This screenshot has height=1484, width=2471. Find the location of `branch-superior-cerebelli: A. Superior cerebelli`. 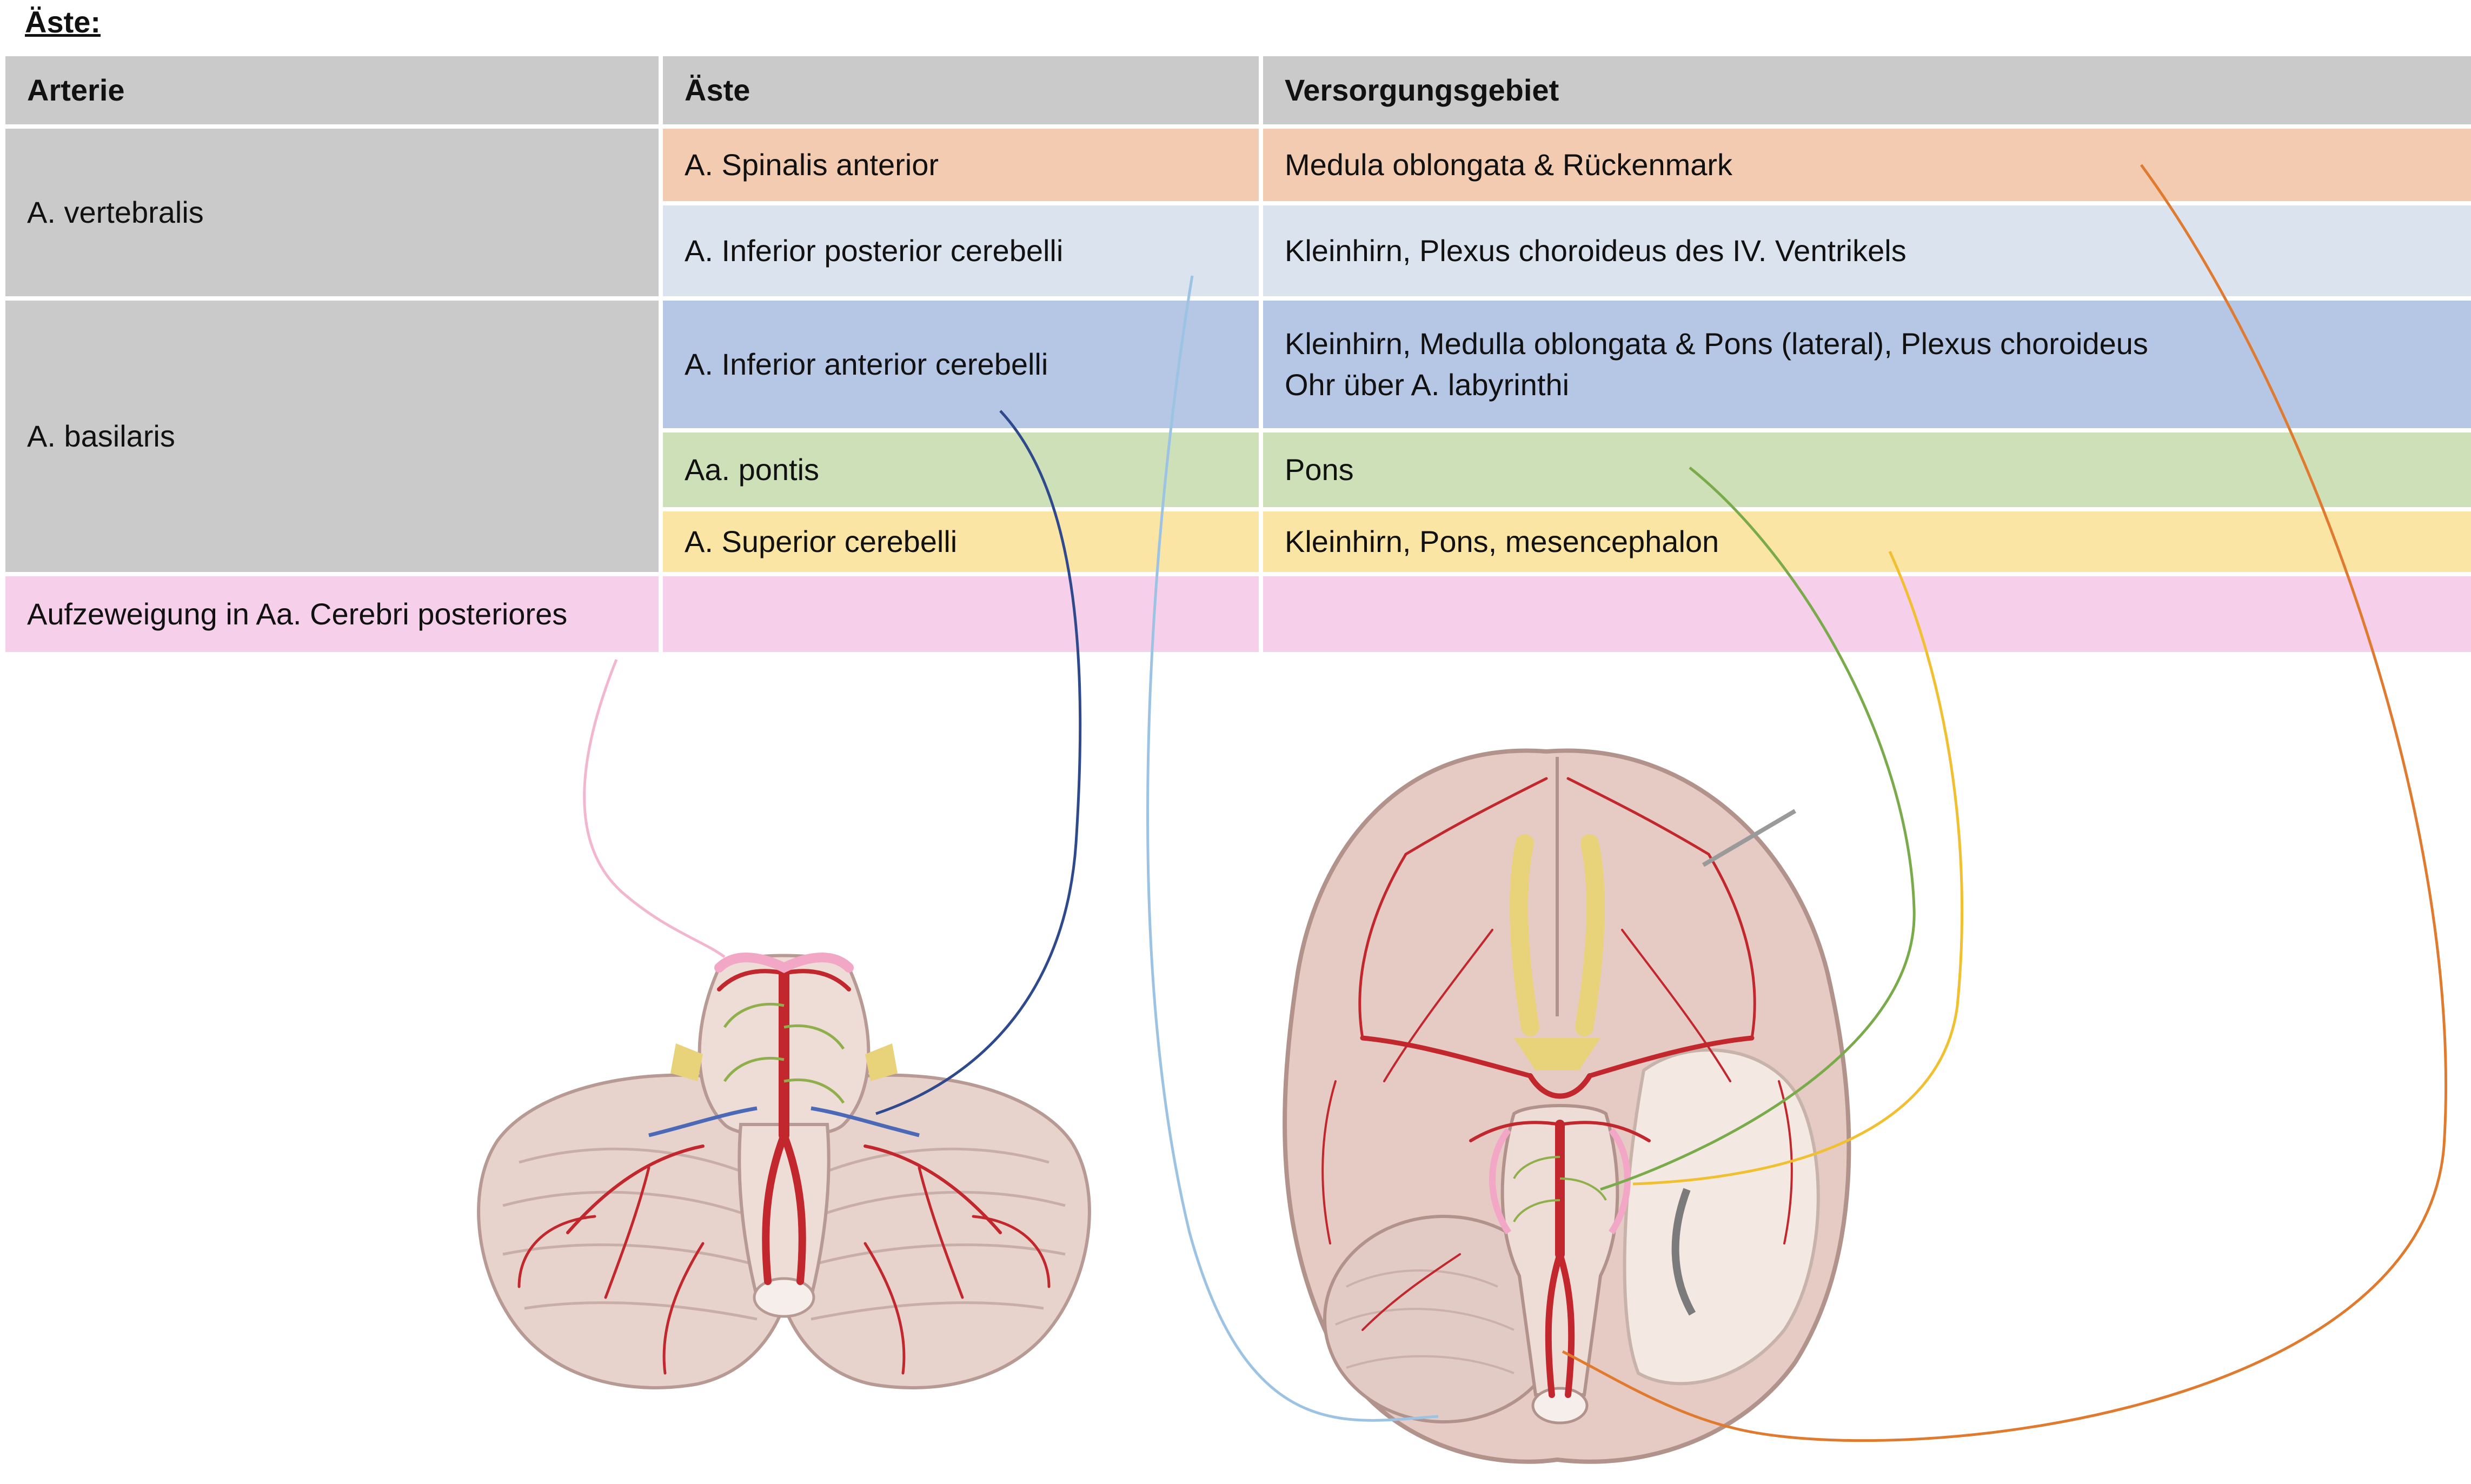

branch-superior-cerebelli: A. Superior cerebelli is located at coordinates (961, 542).